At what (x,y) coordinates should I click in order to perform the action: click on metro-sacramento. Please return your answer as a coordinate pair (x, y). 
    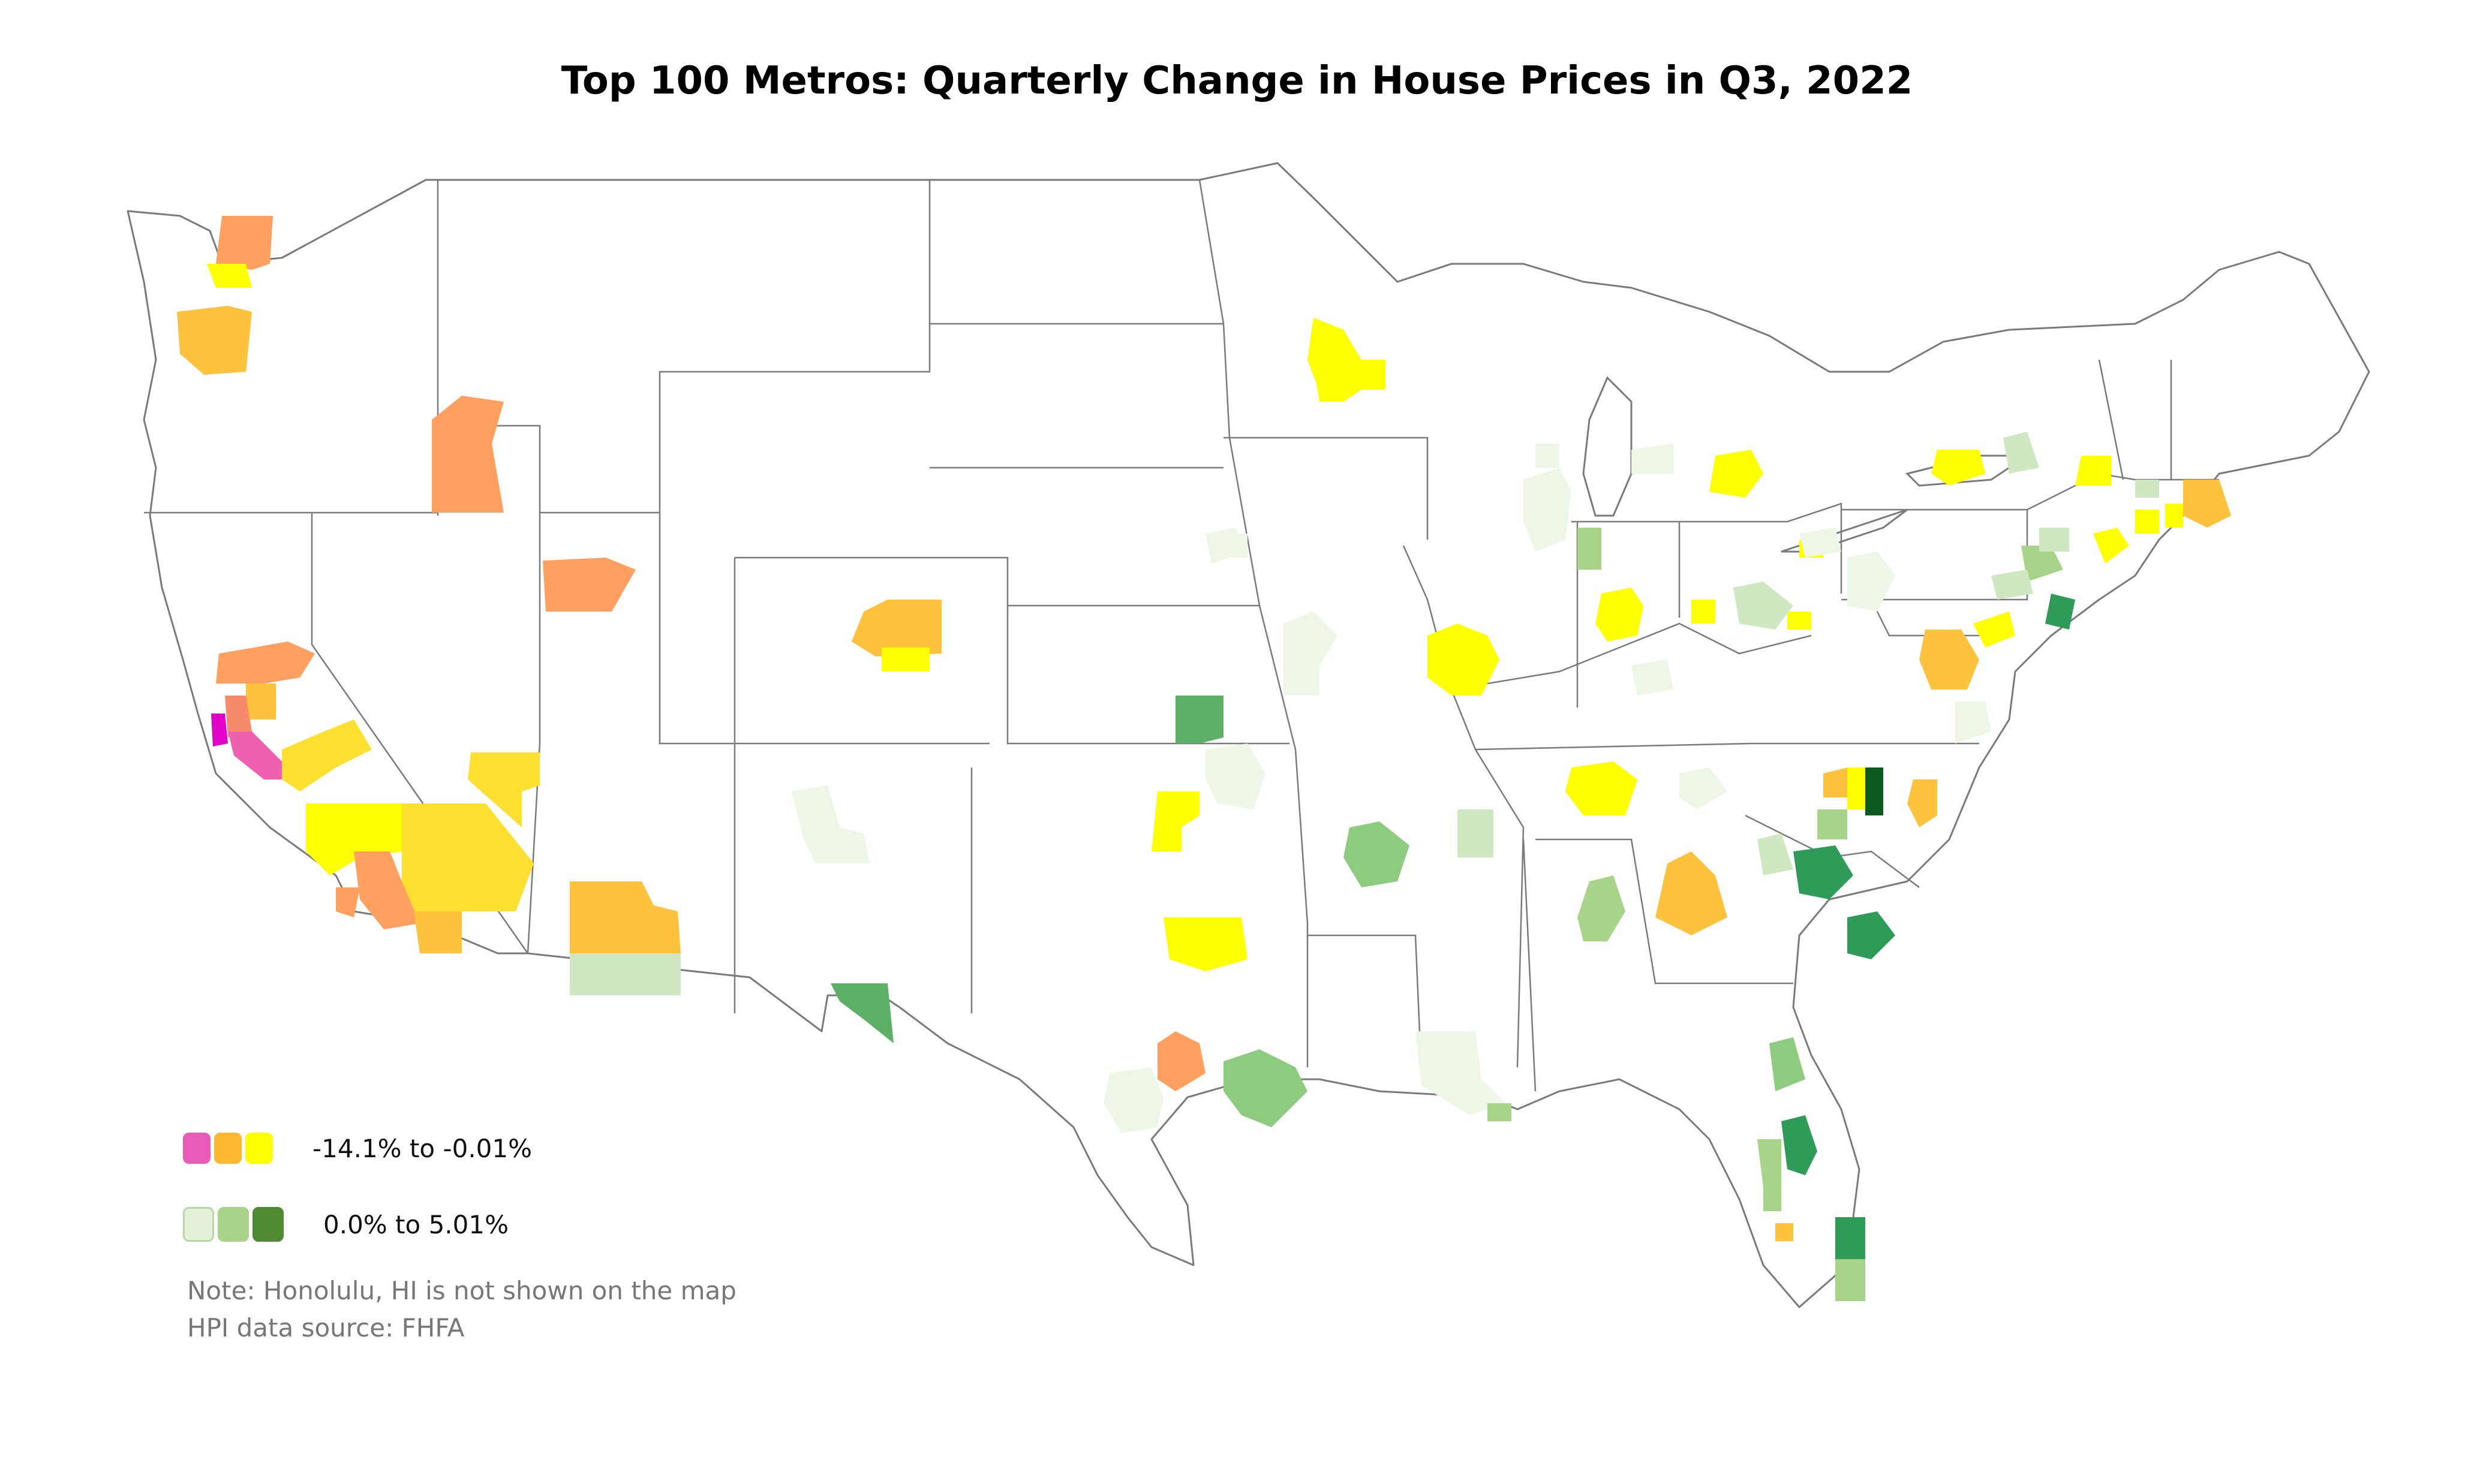
    Looking at the image, I should click on (265, 663).